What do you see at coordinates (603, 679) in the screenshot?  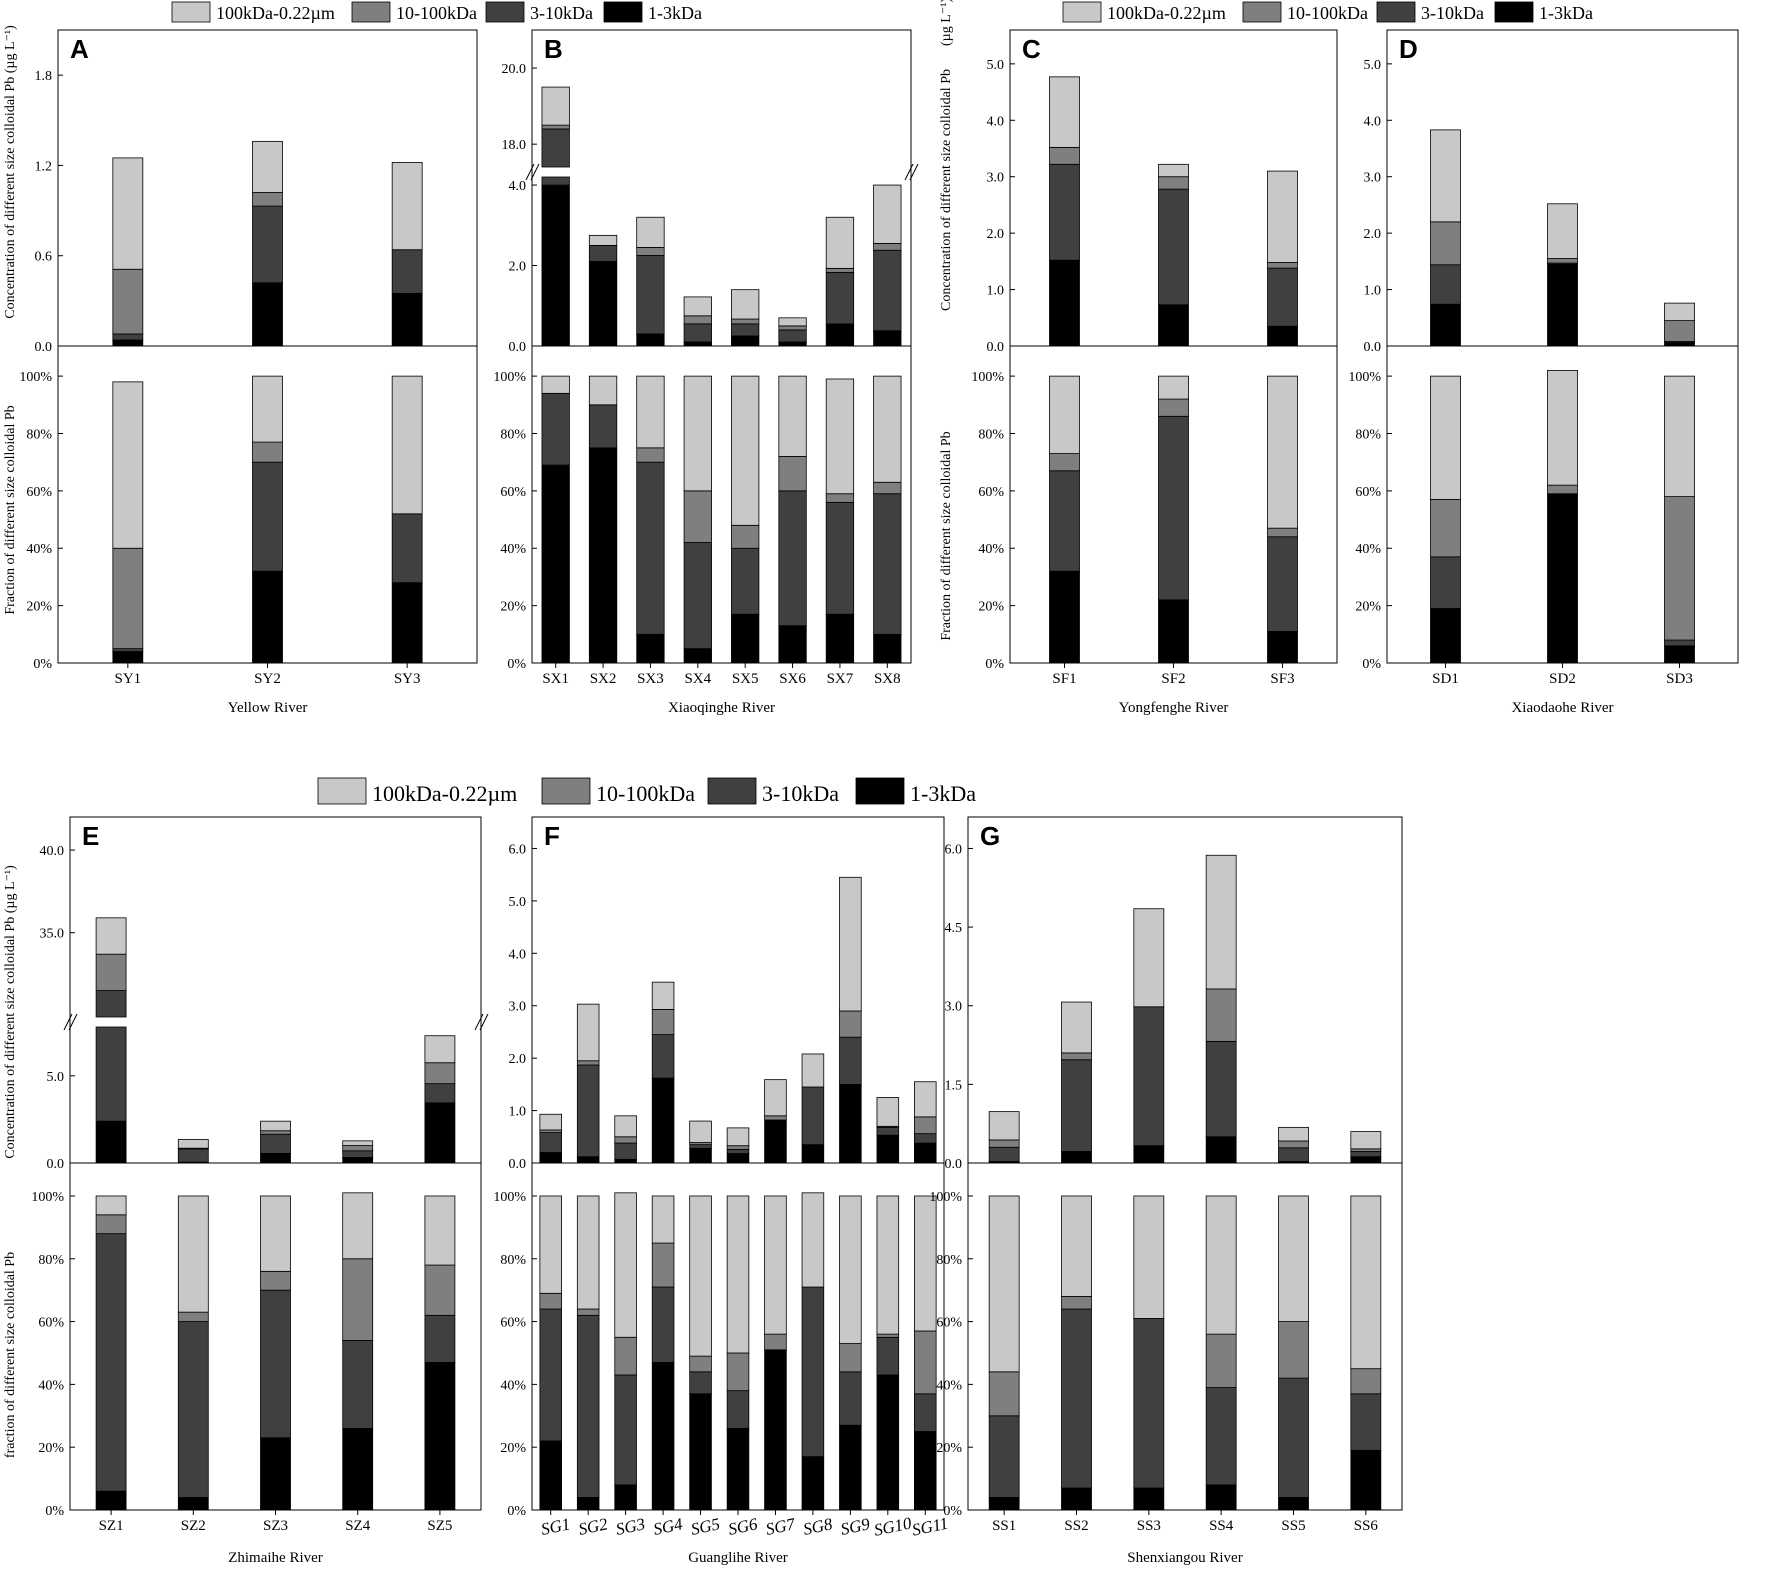 I see `x-tick-label: SX2` at bounding box center [603, 679].